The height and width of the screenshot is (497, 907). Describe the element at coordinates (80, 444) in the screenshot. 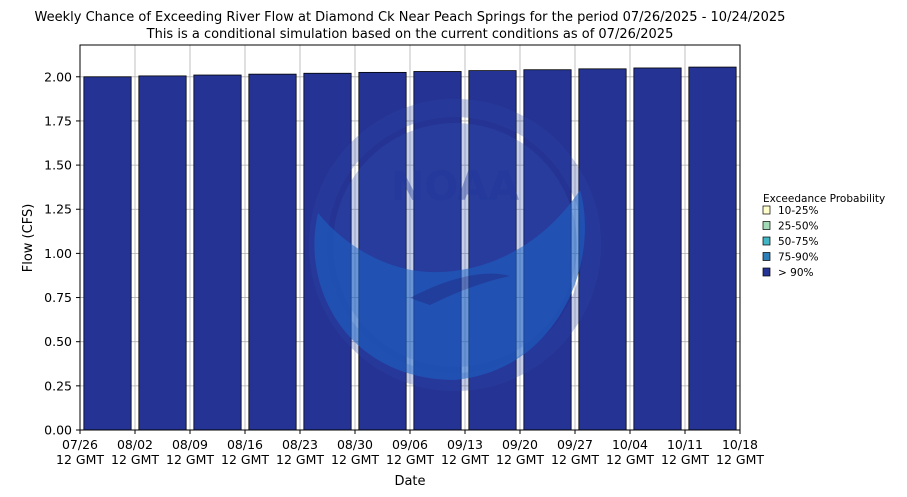

I see `x-tick-label-date: 07/26` at that location.